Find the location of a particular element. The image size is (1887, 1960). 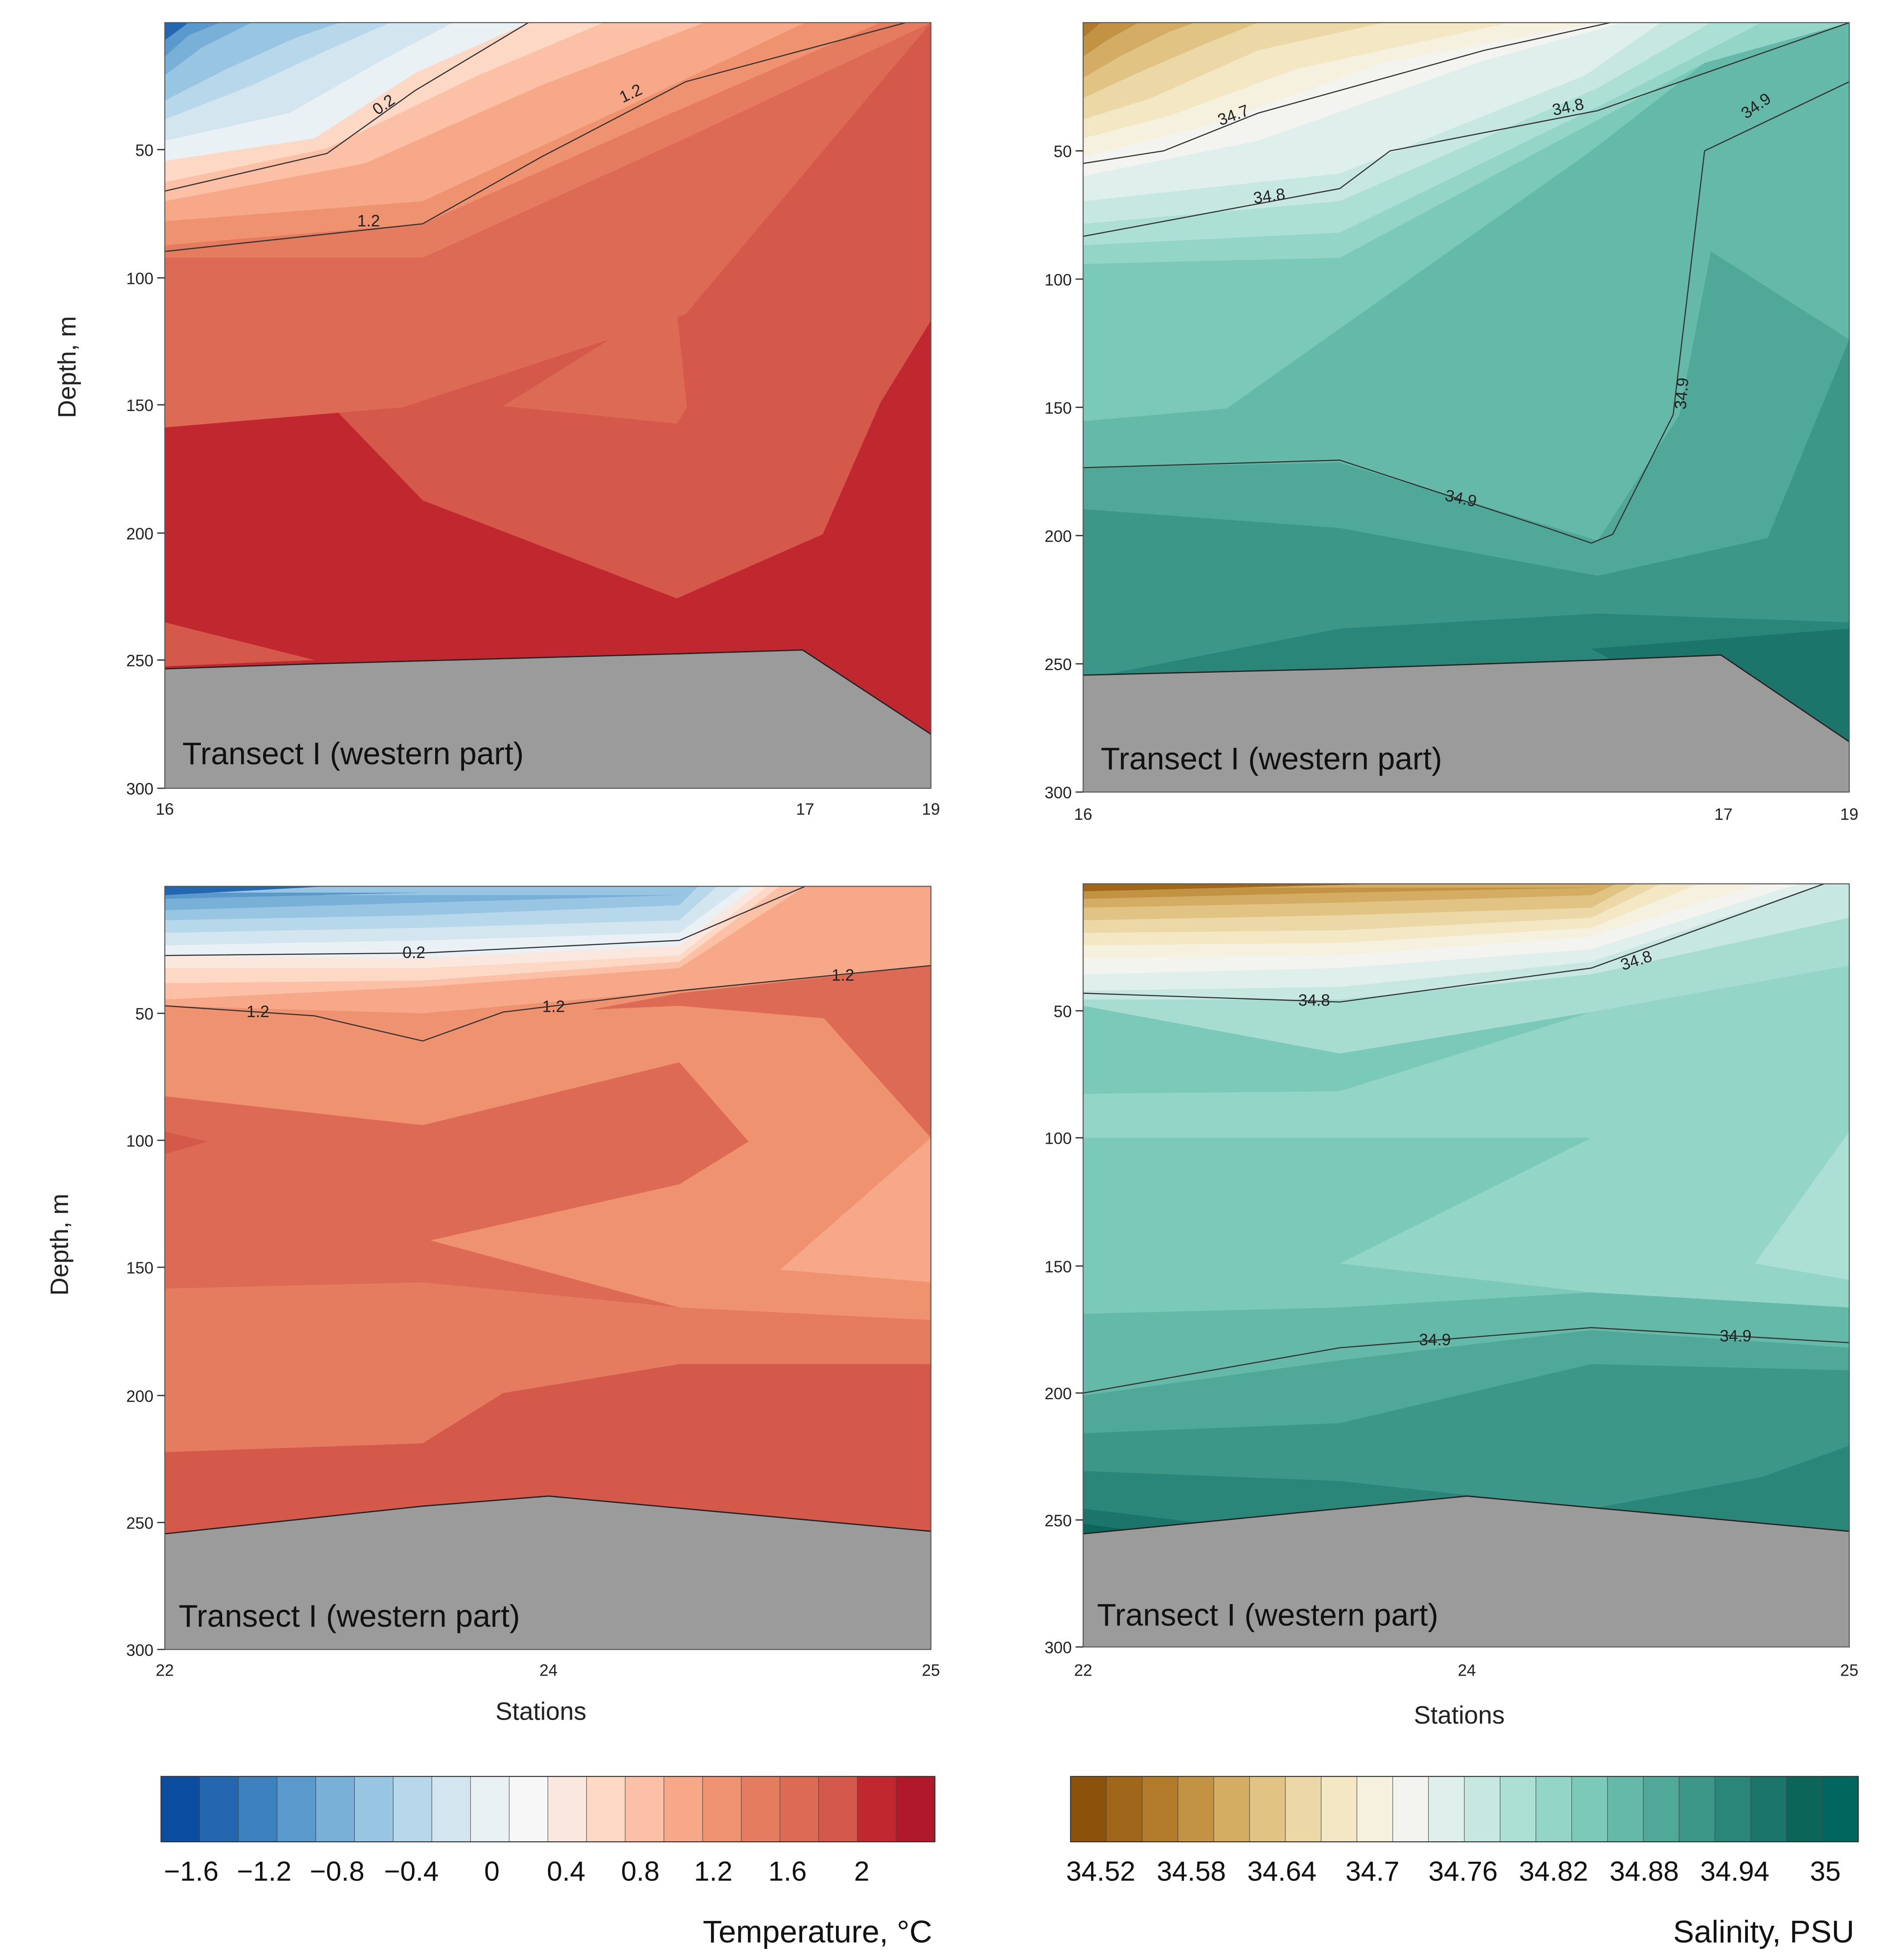

colorbar-tick-label: 34.7 is located at coordinates (1372, 1871).